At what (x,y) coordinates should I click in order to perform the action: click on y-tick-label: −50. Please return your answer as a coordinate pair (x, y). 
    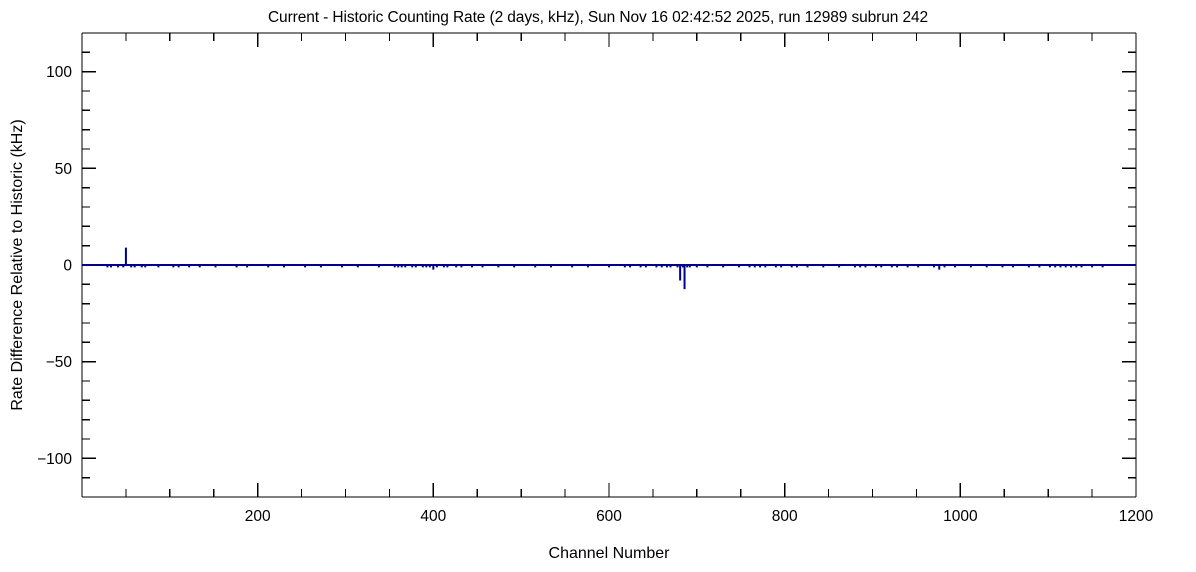
    Looking at the image, I should click on (59, 362).